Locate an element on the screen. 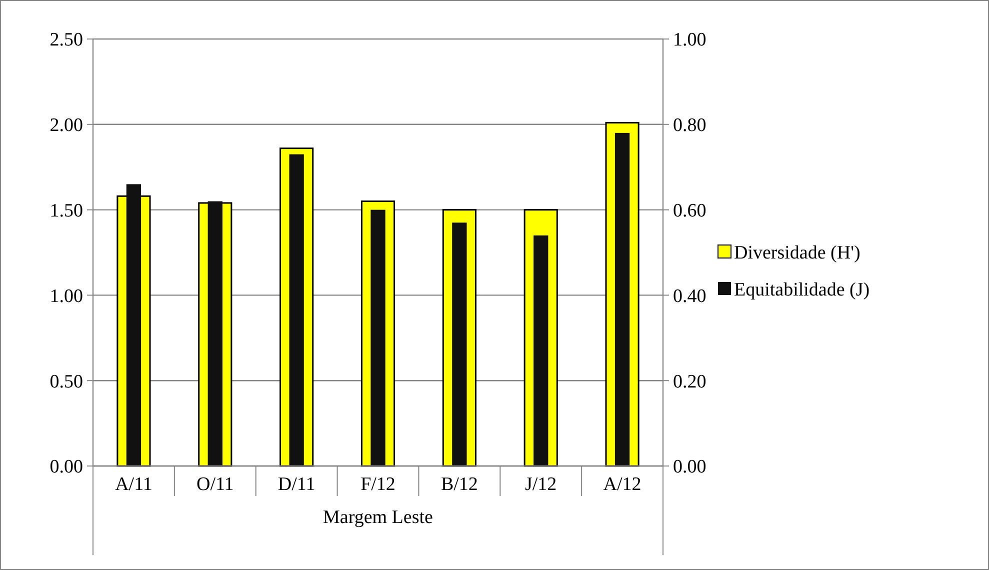 Image resolution: width=989 pixels, height=570 pixels. y2-tick-label: 0.20 is located at coordinates (689, 381).